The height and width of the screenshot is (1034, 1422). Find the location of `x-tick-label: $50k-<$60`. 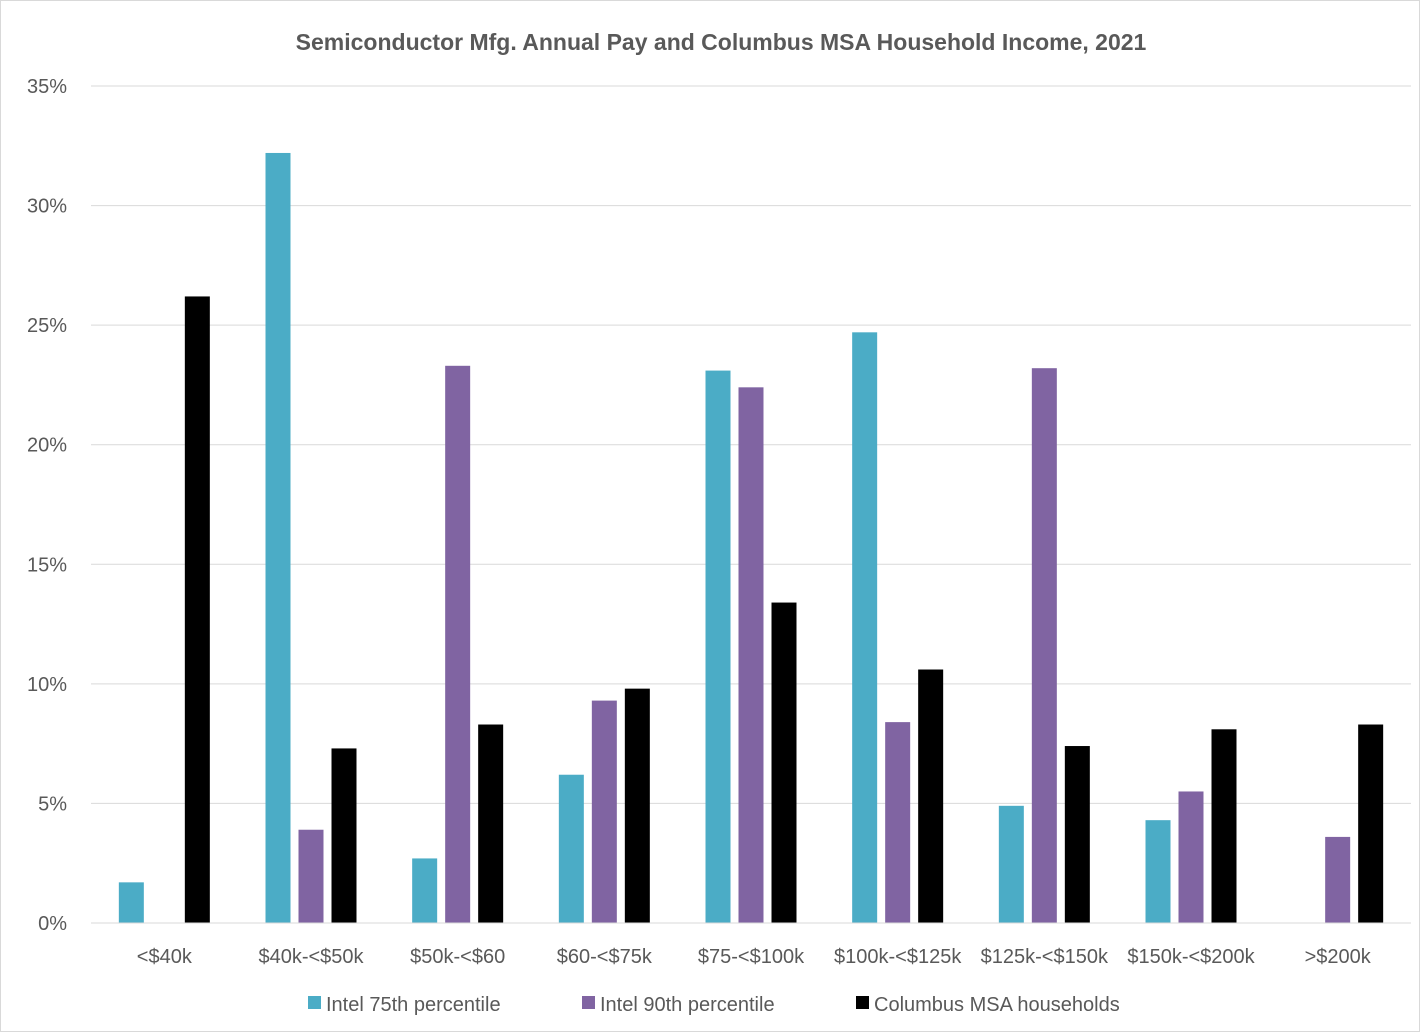

x-tick-label: $50k-<$60 is located at coordinates (457, 957).